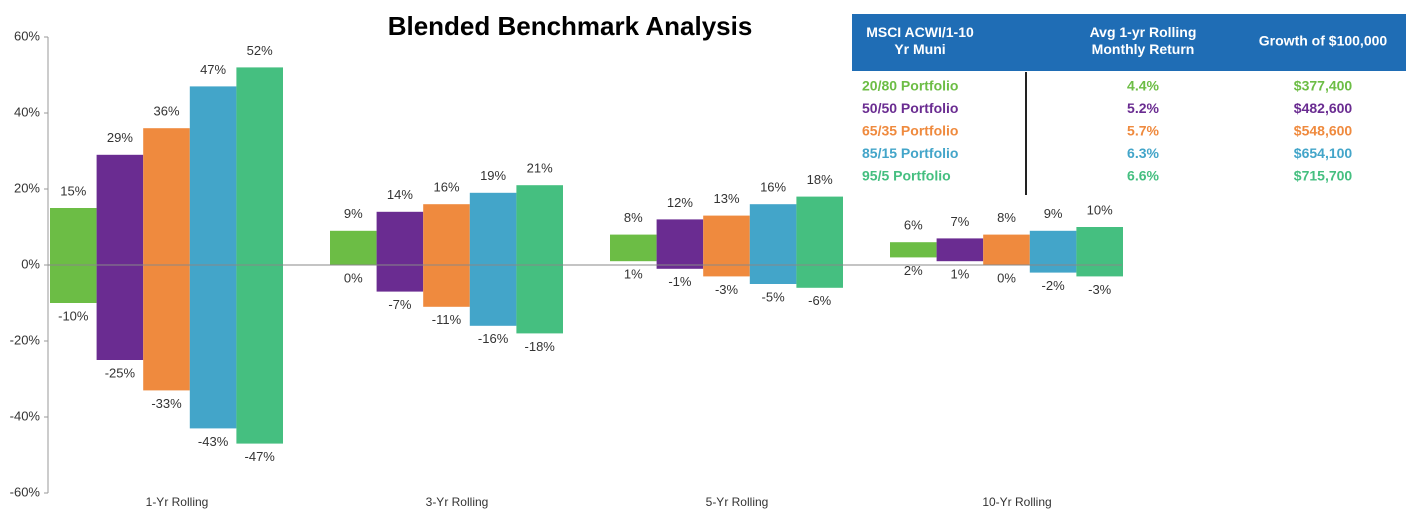  What do you see at coordinates (1143, 108) in the screenshot?
I see `table-cell: 5.2%` at bounding box center [1143, 108].